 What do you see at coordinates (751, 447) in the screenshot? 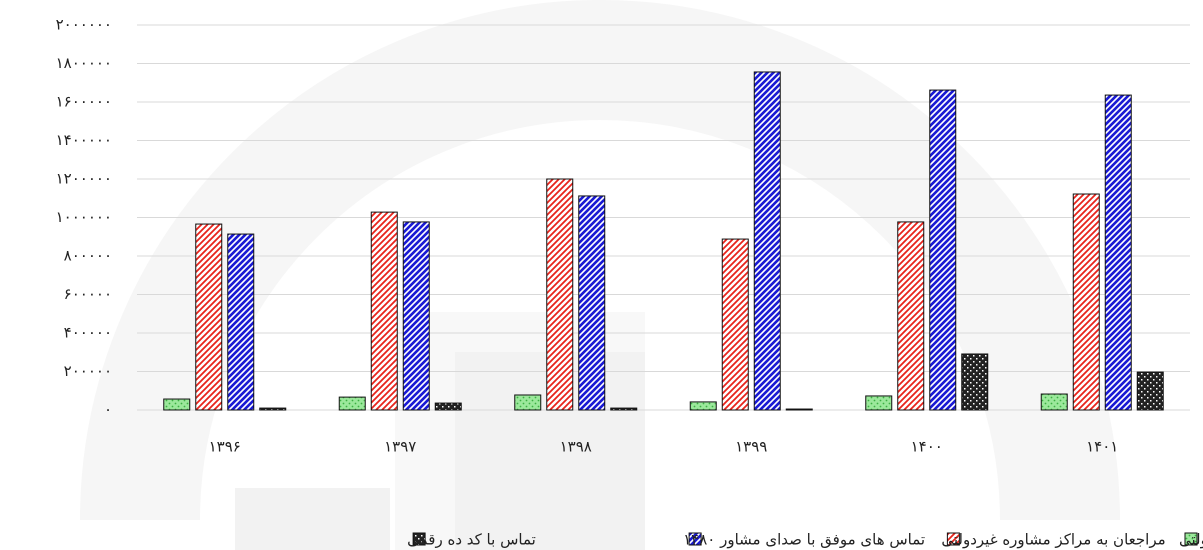
I see `x-tick-label: ۱۳۹۹` at bounding box center [751, 447].